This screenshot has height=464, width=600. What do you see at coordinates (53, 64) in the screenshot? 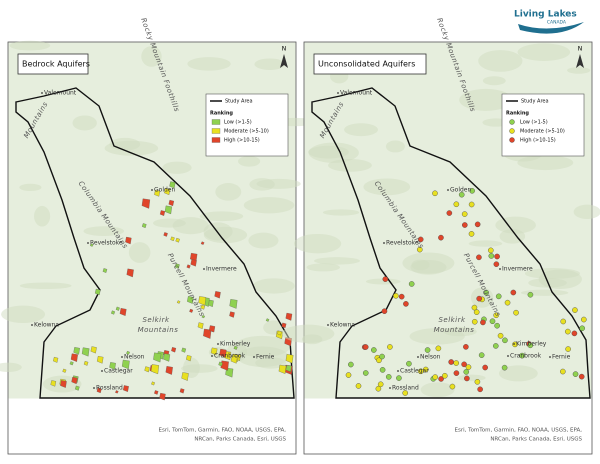
I see `title-box` at bounding box center [53, 64].